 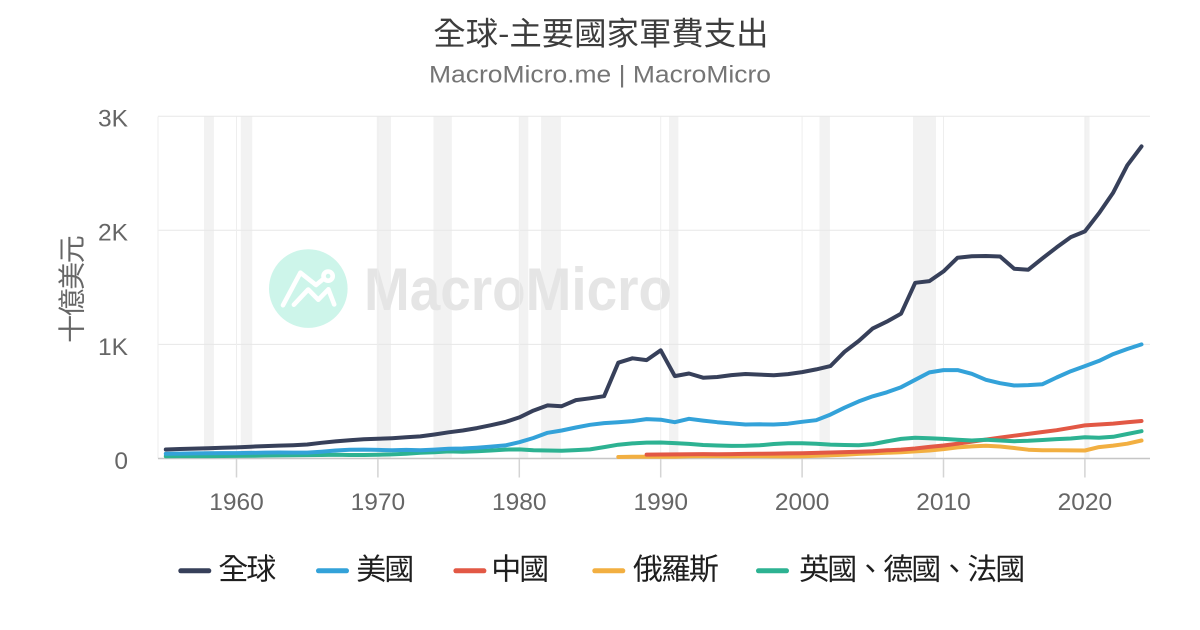 What do you see at coordinates (519, 502) in the screenshot?
I see `svg-text: 1980` at bounding box center [519, 502].